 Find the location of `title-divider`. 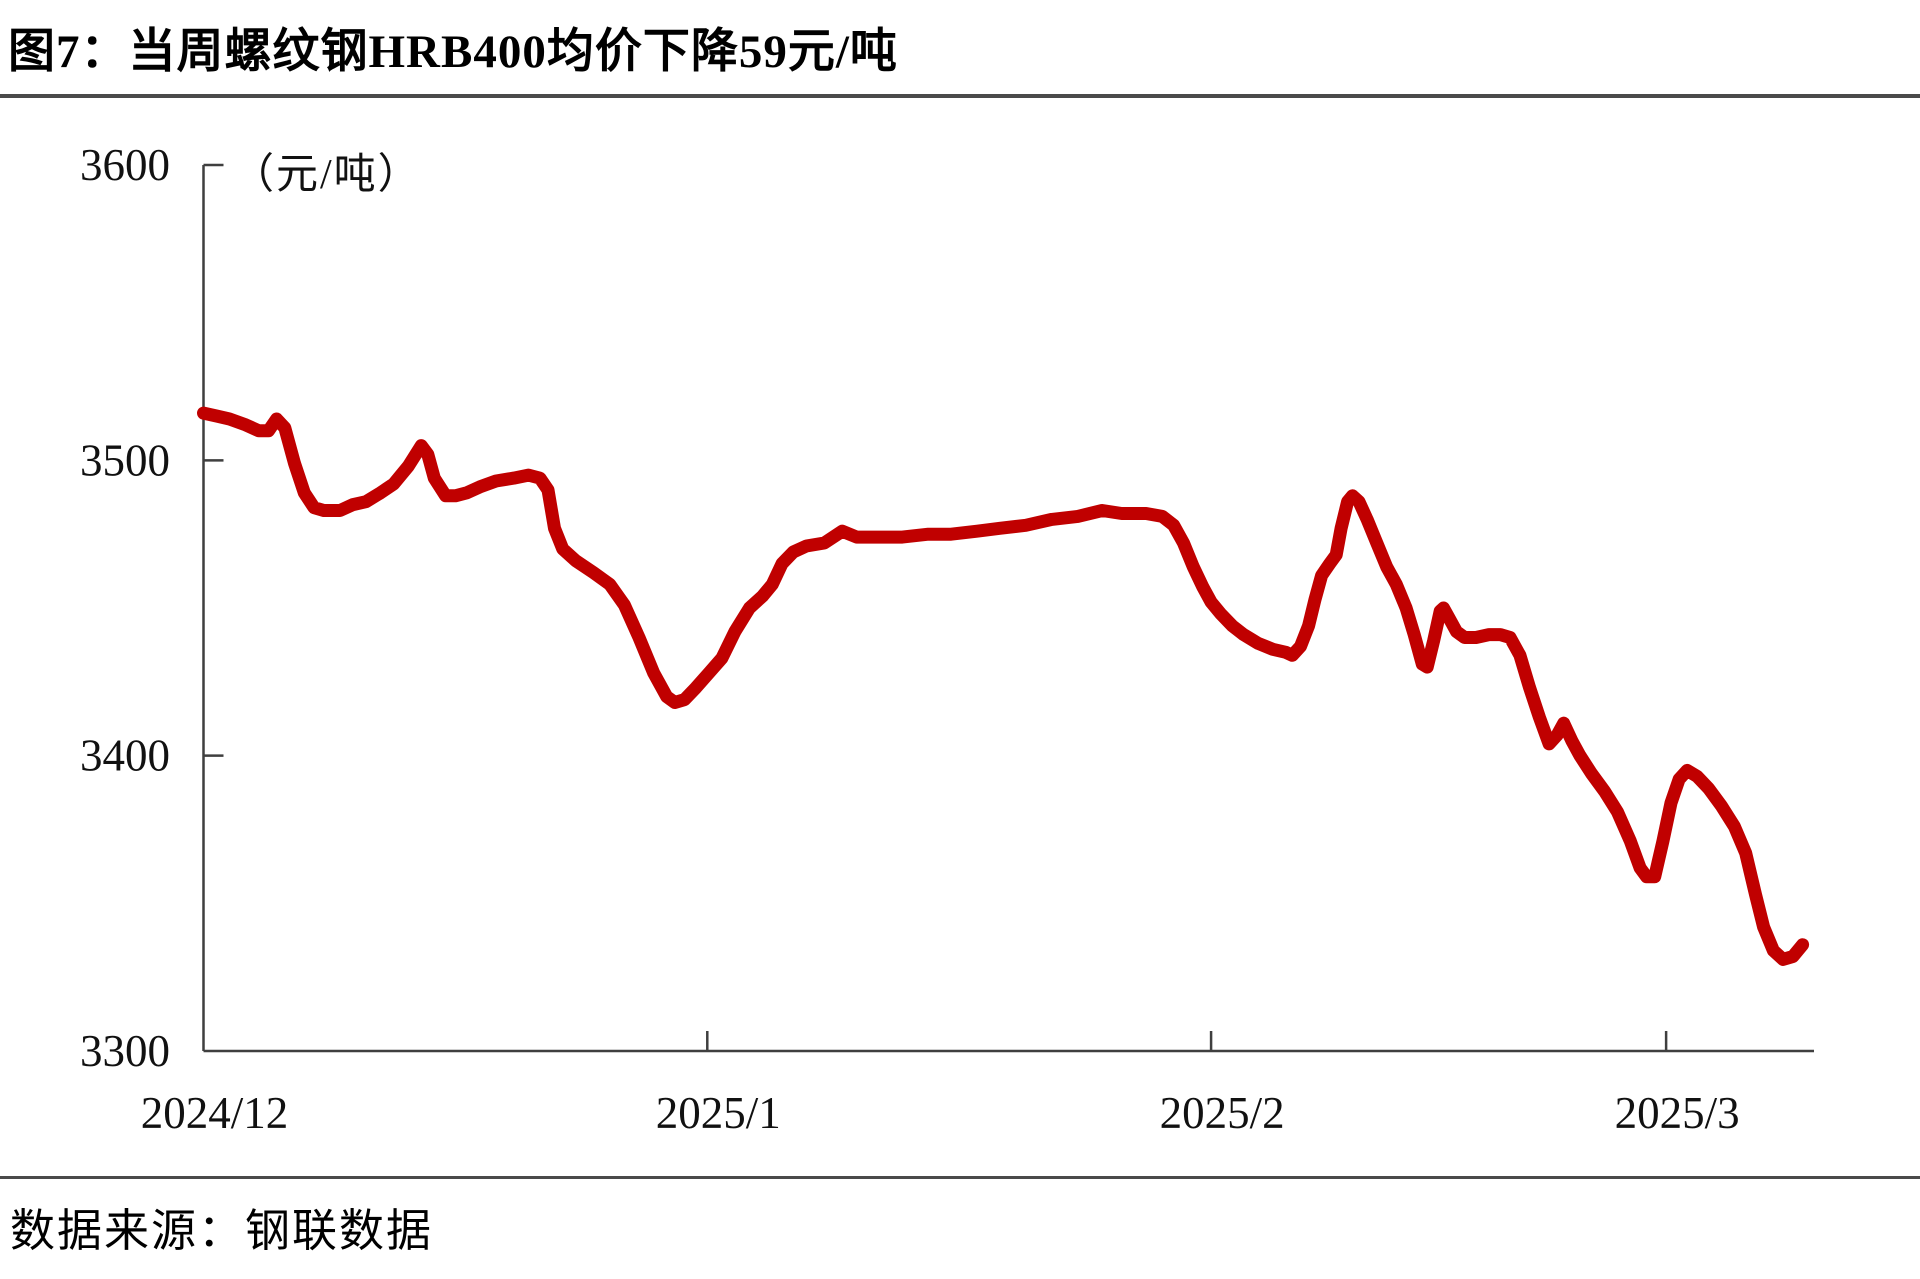

title-divider is located at coordinates (960, 96).